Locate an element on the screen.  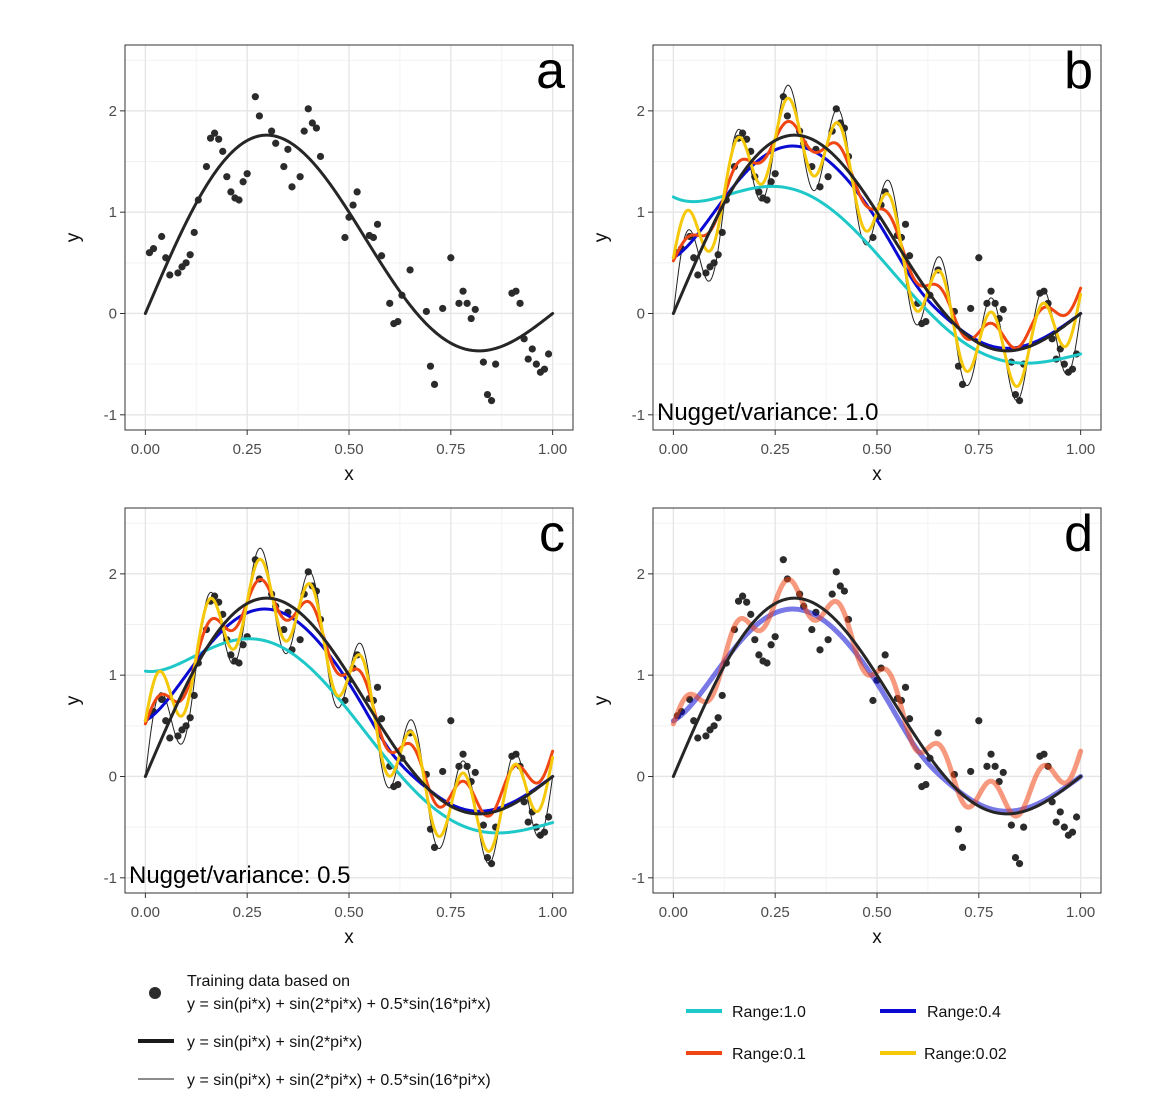
curve-base is located at coordinates (349, 243).